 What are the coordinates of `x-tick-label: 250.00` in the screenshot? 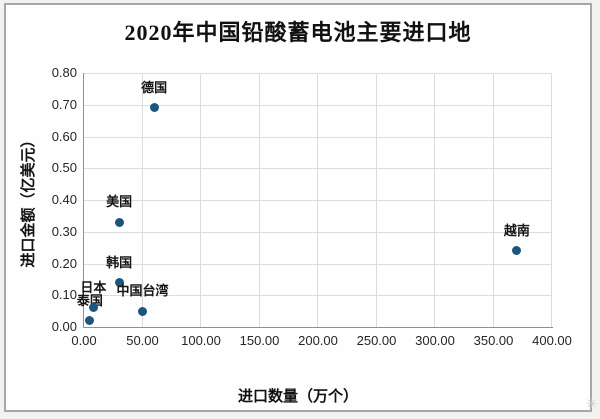 It's located at (376, 340).